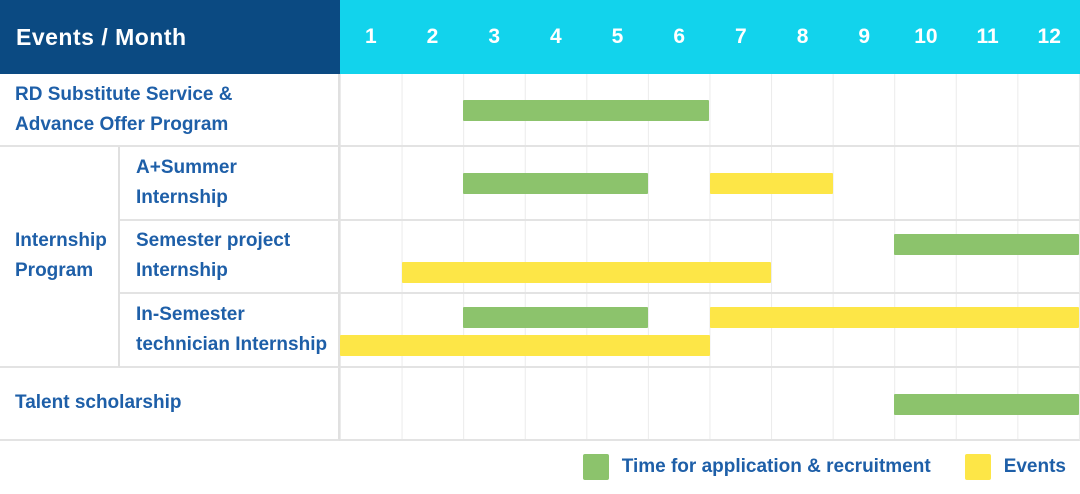 The height and width of the screenshot is (494, 1080). What do you see at coordinates (432, 36) in the screenshot?
I see `month-label: 2` at bounding box center [432, 36].